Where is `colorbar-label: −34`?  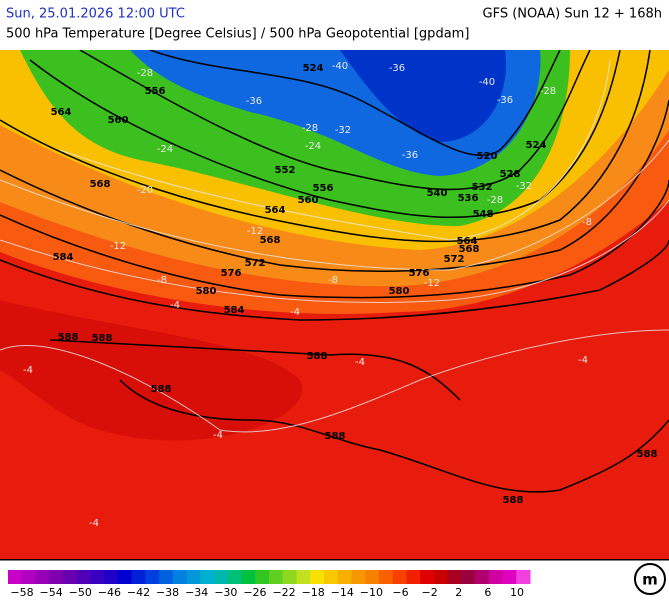 colorbar-label: −34 is located at coordinates (196, 592).